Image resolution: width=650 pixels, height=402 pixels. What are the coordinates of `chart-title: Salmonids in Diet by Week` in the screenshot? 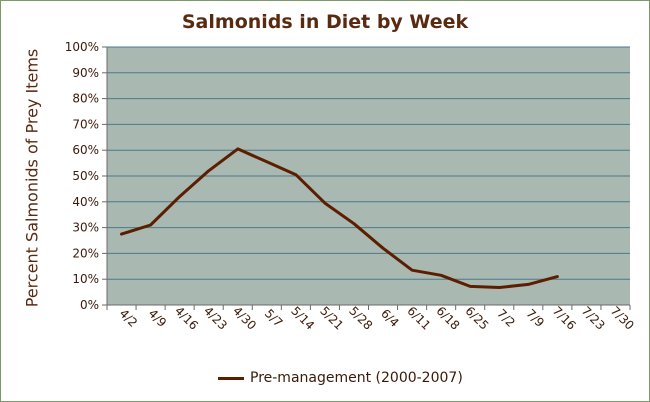 It's located at (325, 22).